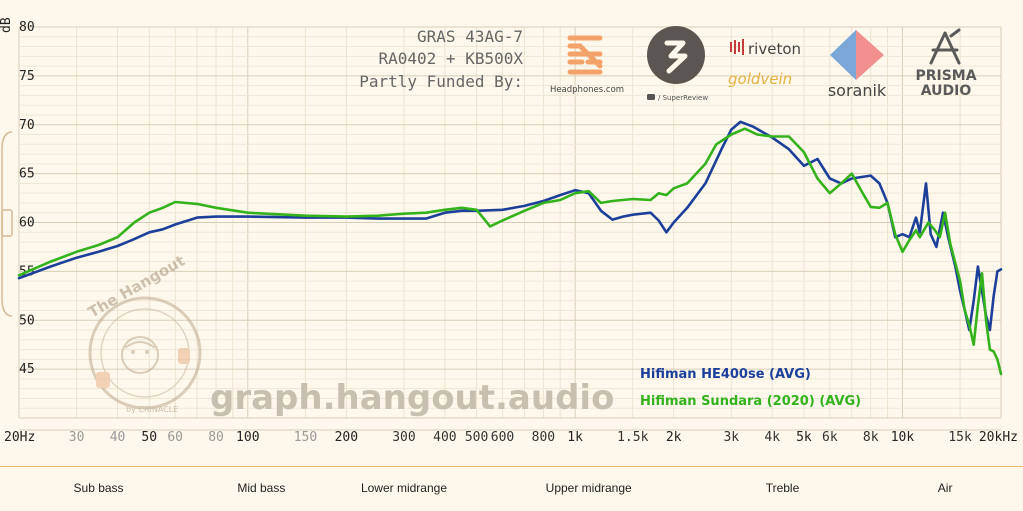  What do you see at coordinates (677, 64) in the screenshot?
I see `superreview-logo: / SuperReview` at bounding box center [677, 64].